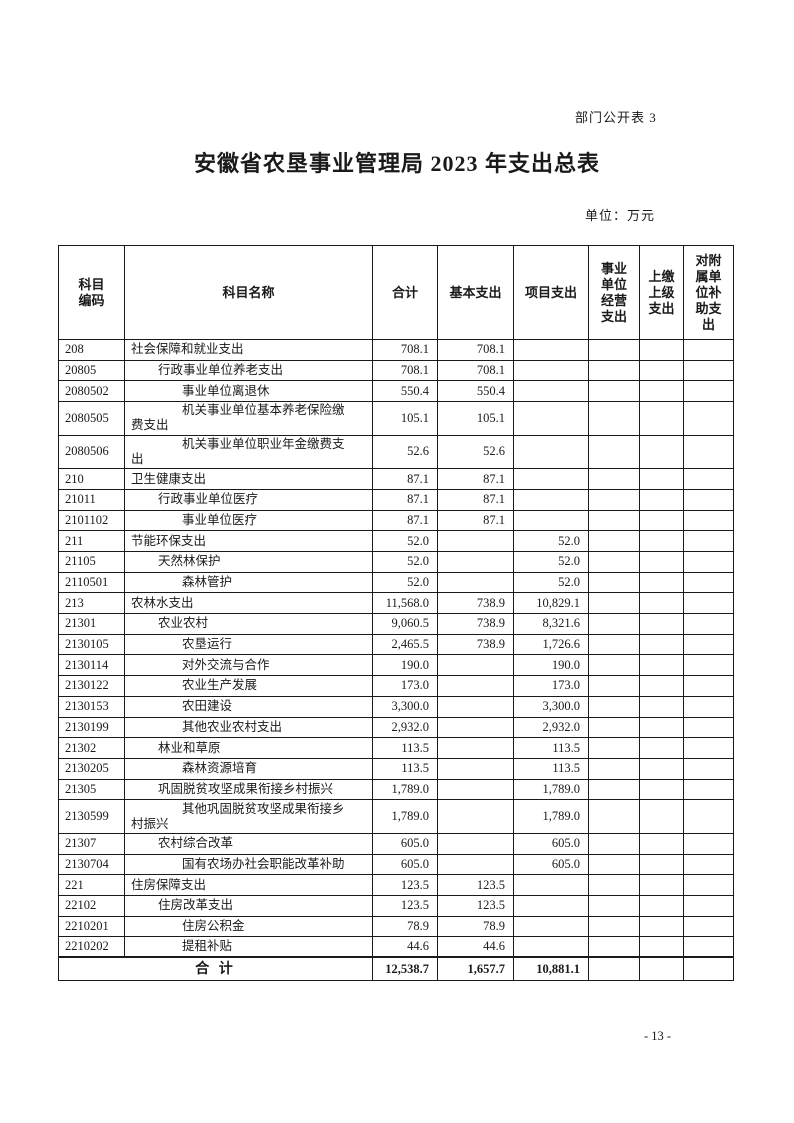  What do you see at coordinates (551, 789) in the screenshot?
I see `value-cell: 1,789.0` at bounding box center [551, 789].